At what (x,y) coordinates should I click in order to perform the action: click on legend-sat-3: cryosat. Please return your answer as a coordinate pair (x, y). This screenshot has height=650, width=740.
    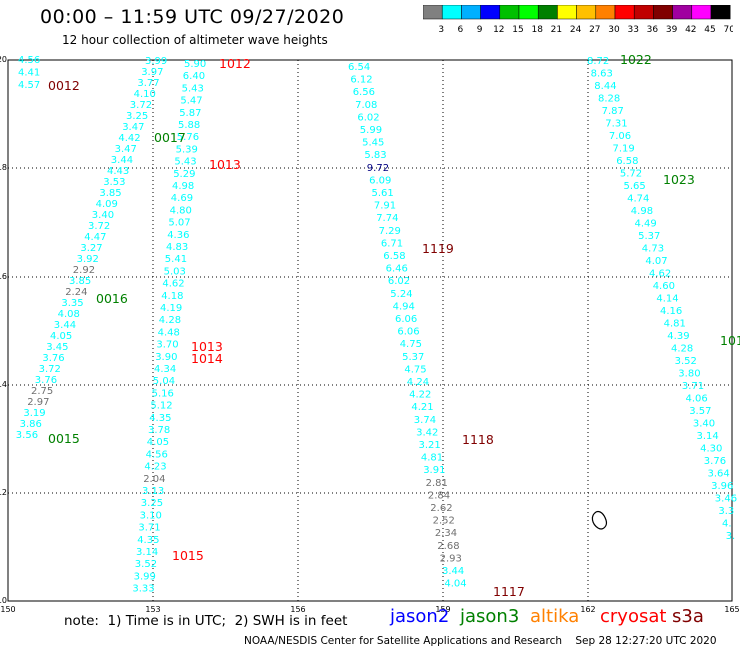
    Looking at the image, I should click on (633, 616).